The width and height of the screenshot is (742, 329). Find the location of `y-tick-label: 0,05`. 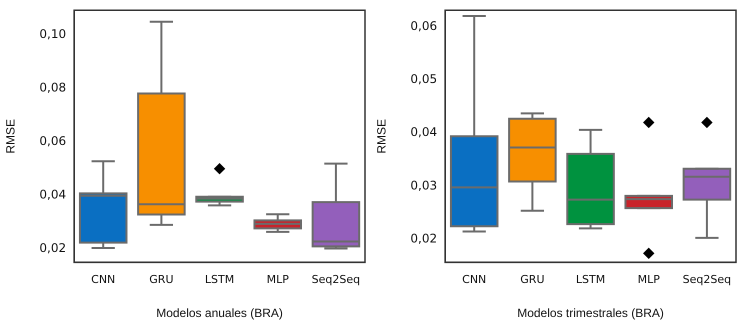

y-tick-label: 0,05 is located at coordinates (424, 79).